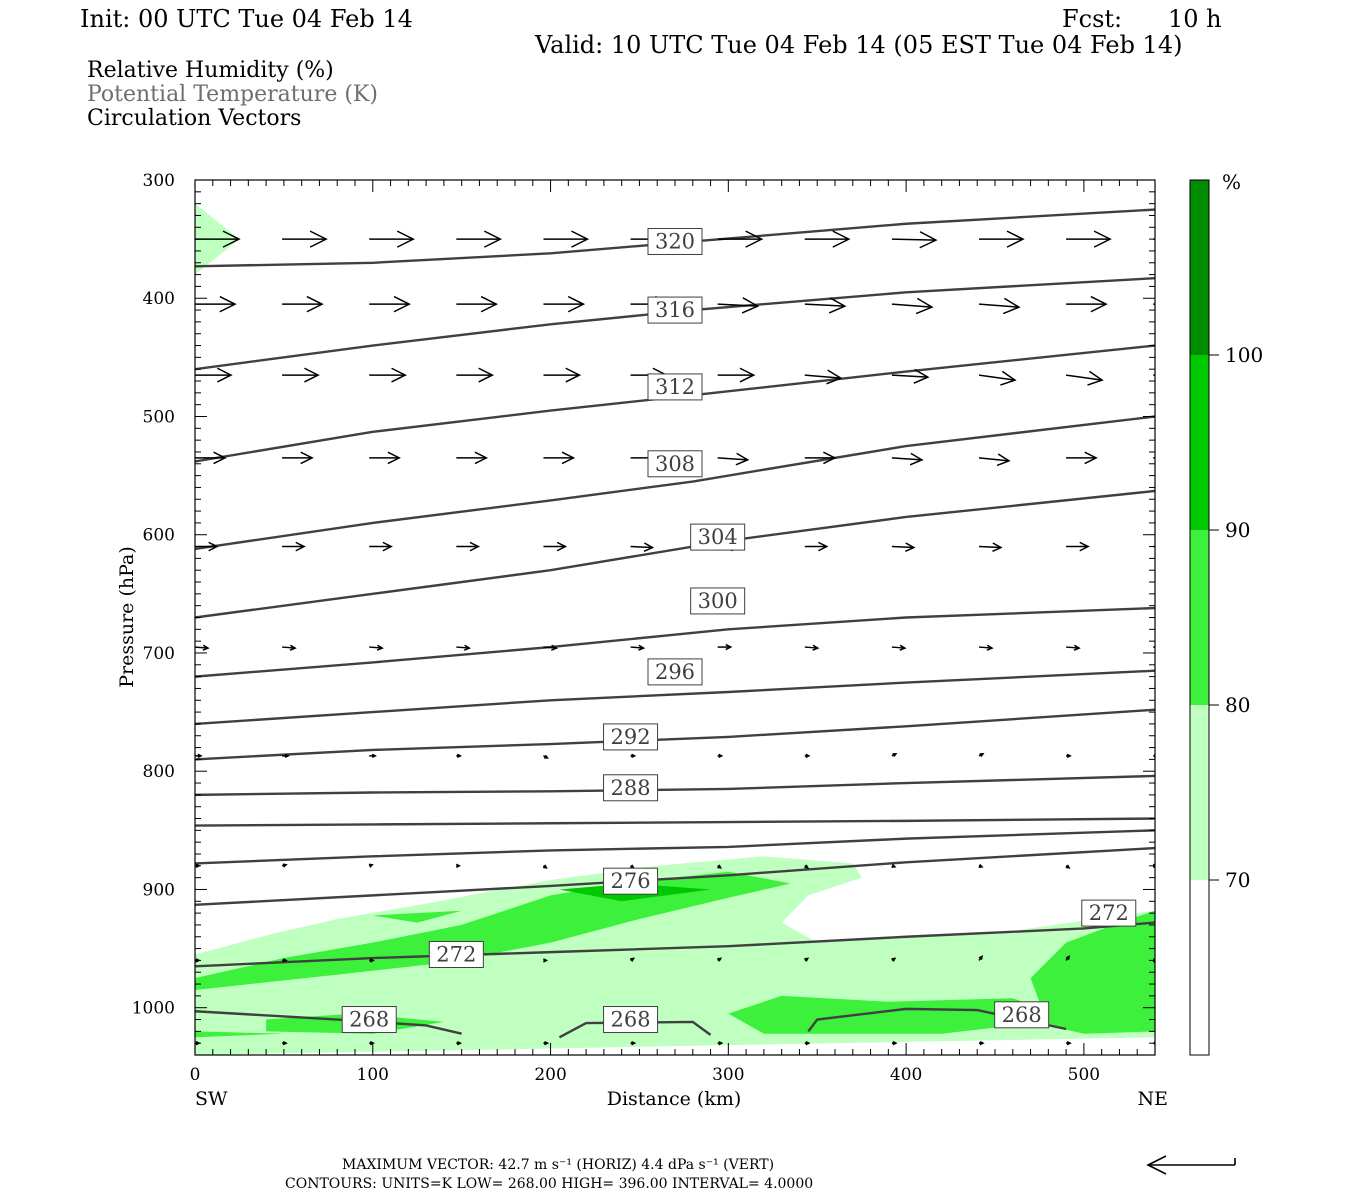 This screenshot has height=1200, width=1350. What do you see at coordinates (195, 1075) in the screenshot?
I see `x-tick-label-0: 0` at bounding box center [195, 1075].